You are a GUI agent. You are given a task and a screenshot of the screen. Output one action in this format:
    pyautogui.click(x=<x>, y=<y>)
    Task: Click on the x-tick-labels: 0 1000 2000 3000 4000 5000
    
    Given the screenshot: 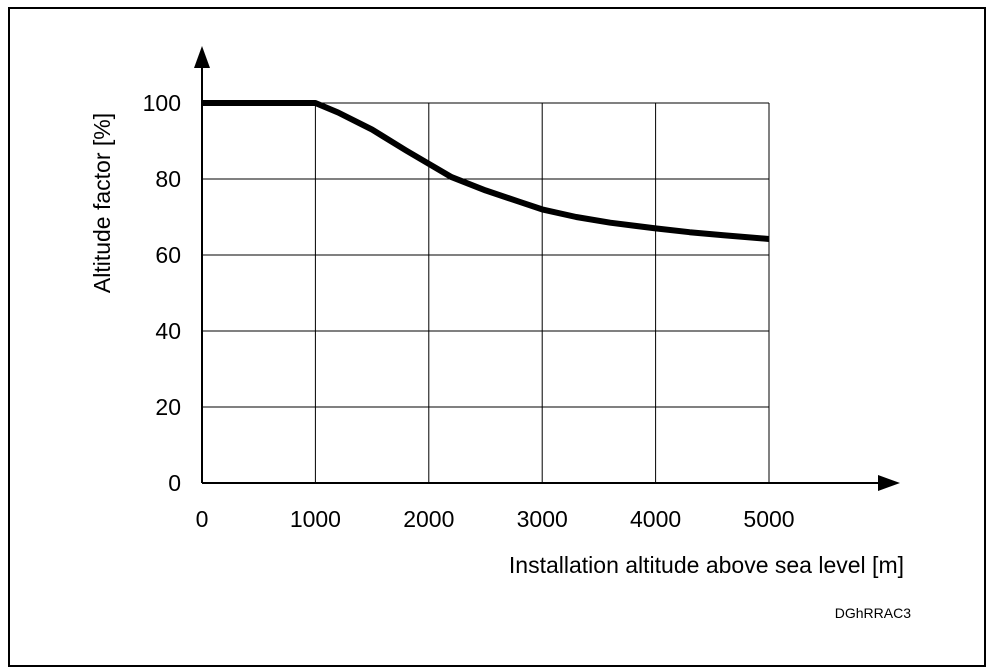 What is the action you would take?
    pyautogui.click(x=495, y=519)
    